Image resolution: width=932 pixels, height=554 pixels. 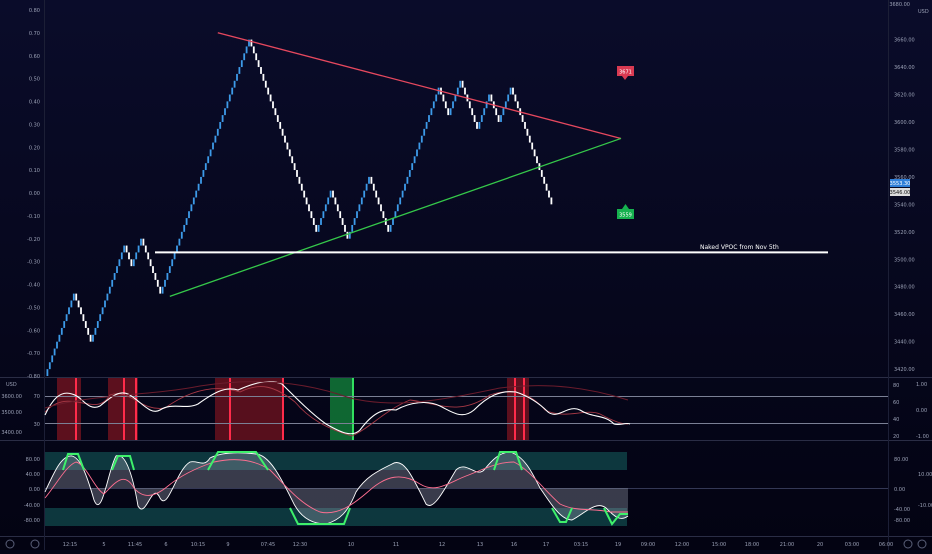 I want to click on last-price-badge: 3553.30, so click(x=900, y=183).